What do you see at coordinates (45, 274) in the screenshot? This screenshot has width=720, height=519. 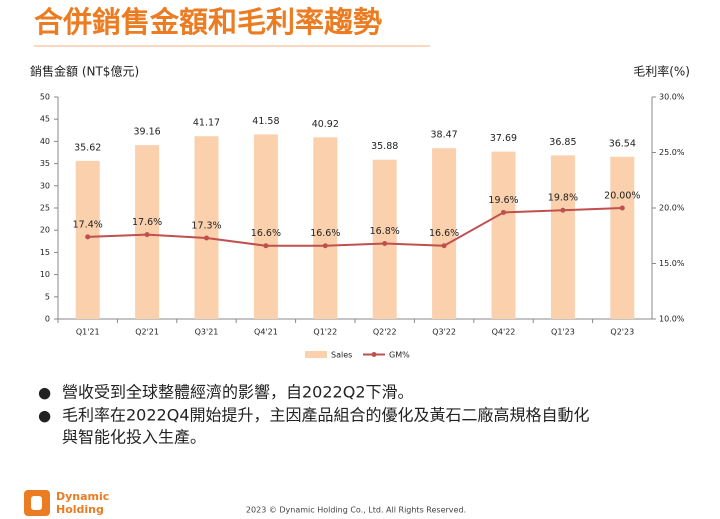 I see `y-tick-label: 10` at bounding box center [45, 274].